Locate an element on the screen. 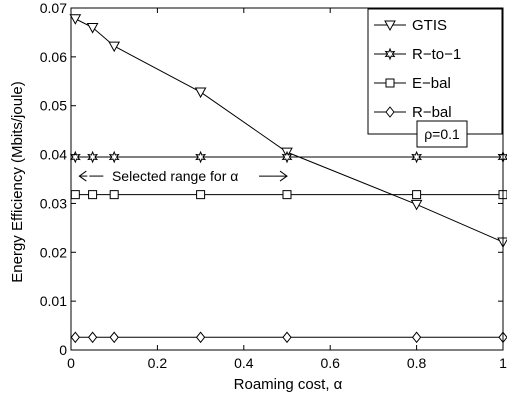 The image size is (507, 398). x-axis-label: Roaming cost, α is located at coordinates (288, 384).